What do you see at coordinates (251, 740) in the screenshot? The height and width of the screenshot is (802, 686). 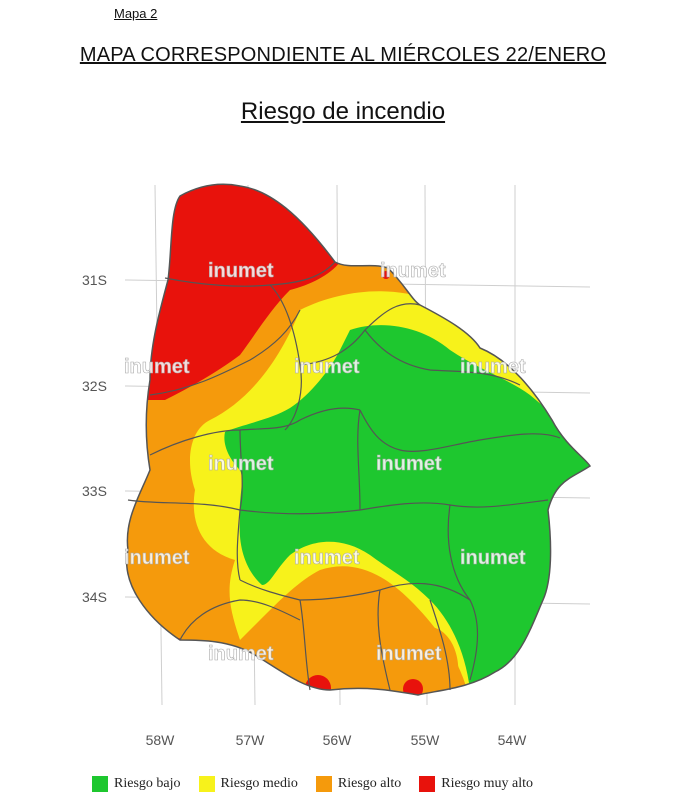 I see `lon-tick-label: 57W` at bounding box center [251, 740].